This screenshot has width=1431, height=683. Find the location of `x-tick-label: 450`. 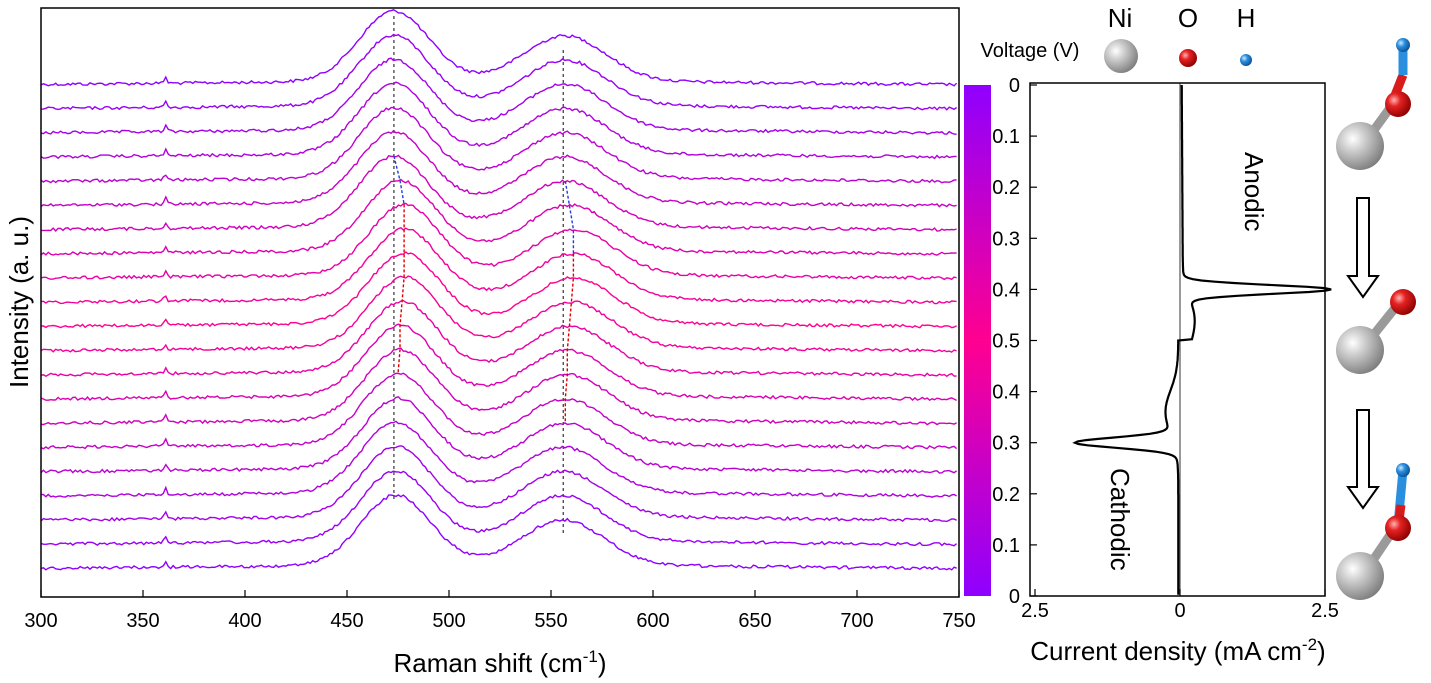

x-tick-label: 450 is located at coordinates (346, 621).